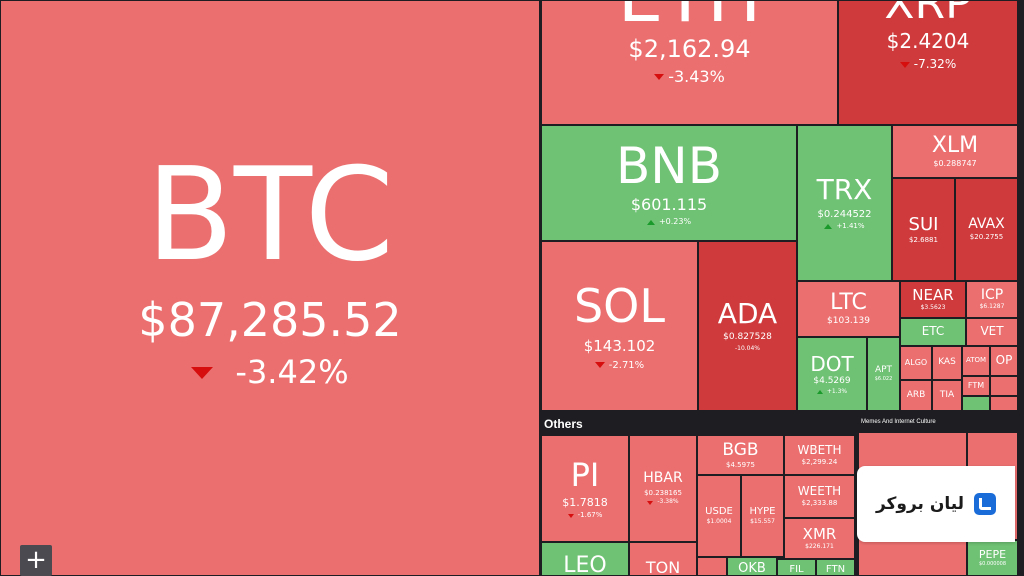  Describe the element at coordinates (585, 488) in the screenshot. I see `tile-pi: PI $1.7818 -1.67%` at that location.